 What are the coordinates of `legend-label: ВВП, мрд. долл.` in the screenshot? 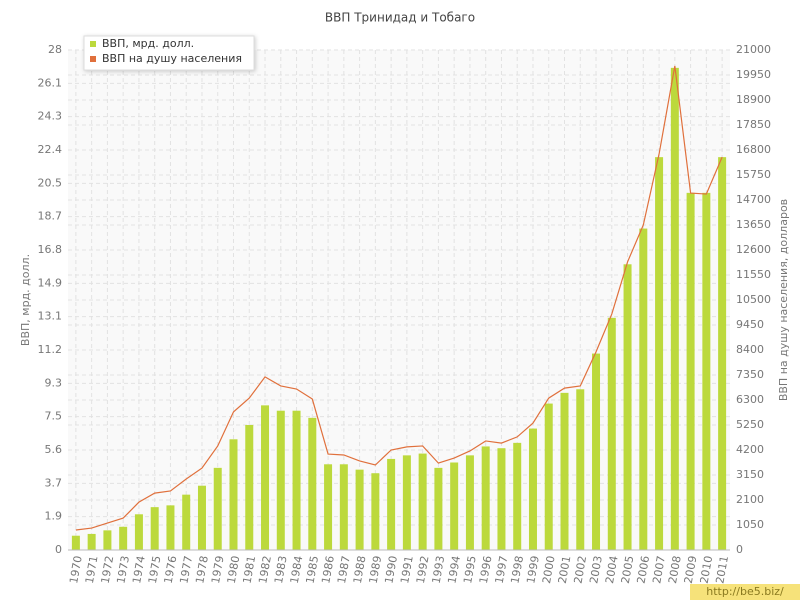 It's located at (148, 43).